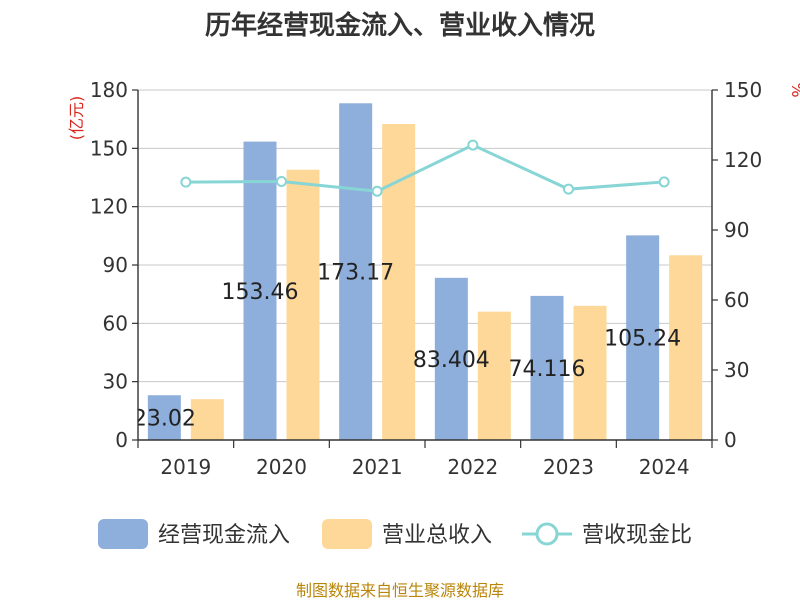  Describe the element at coordinates (736, 370) in the screenshot. I see `y-right-tick-label: 30` at that location.